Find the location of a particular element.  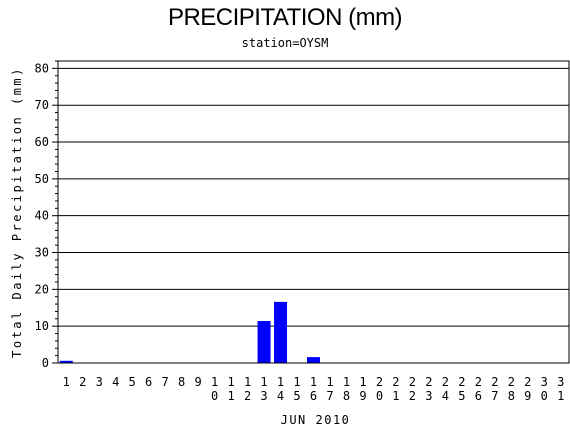

y-axis-label: Total Daily Precipitation (mm) is located at coordinates (17, 212).